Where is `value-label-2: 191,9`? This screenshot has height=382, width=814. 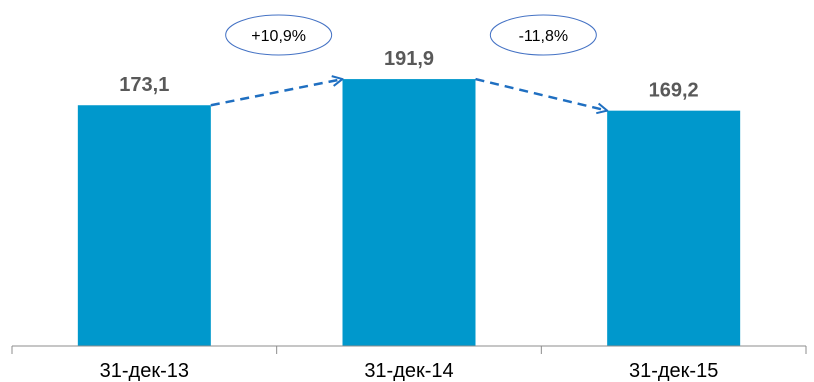 value-label-2: 191,9 is located at coordinates (409, 59).